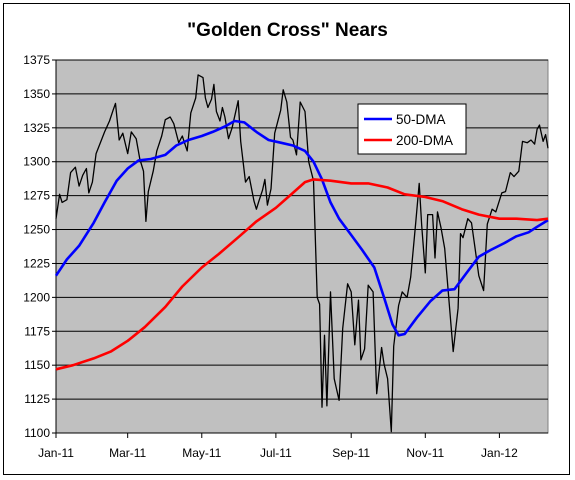  What do you see at coordinates (351, 453) in the screenshot?
I see `x-tick-label: Sep-11` at bounding box center [351, 453].